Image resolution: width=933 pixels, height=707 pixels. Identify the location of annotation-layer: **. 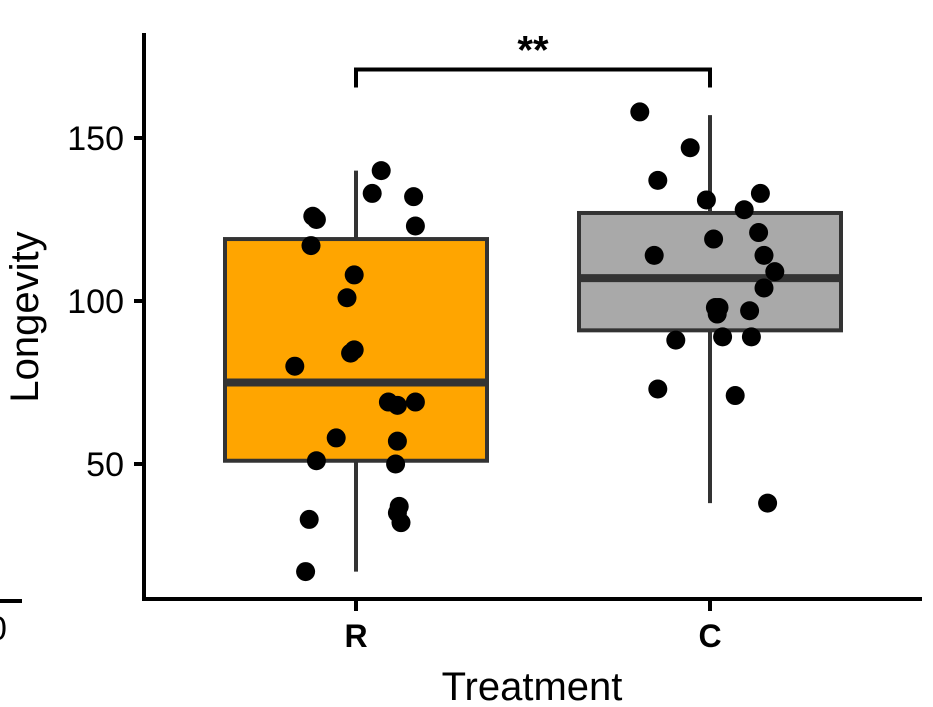
(533, 58).